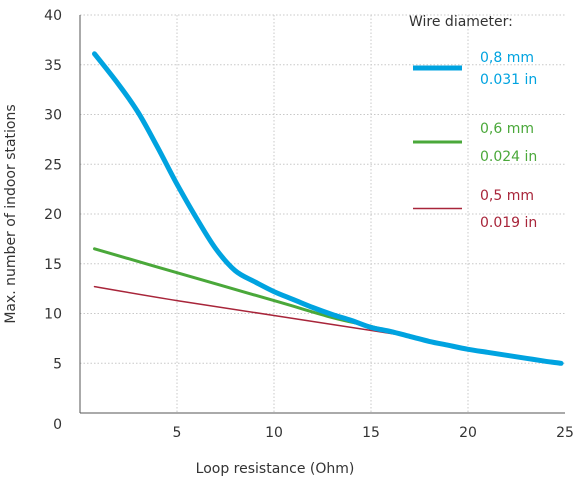 The image size is (577, 485). What do you see at coordinates (252, 311) in the screenshot?
I see `series-line-0-5-mm` at bounding box center [252, 311].